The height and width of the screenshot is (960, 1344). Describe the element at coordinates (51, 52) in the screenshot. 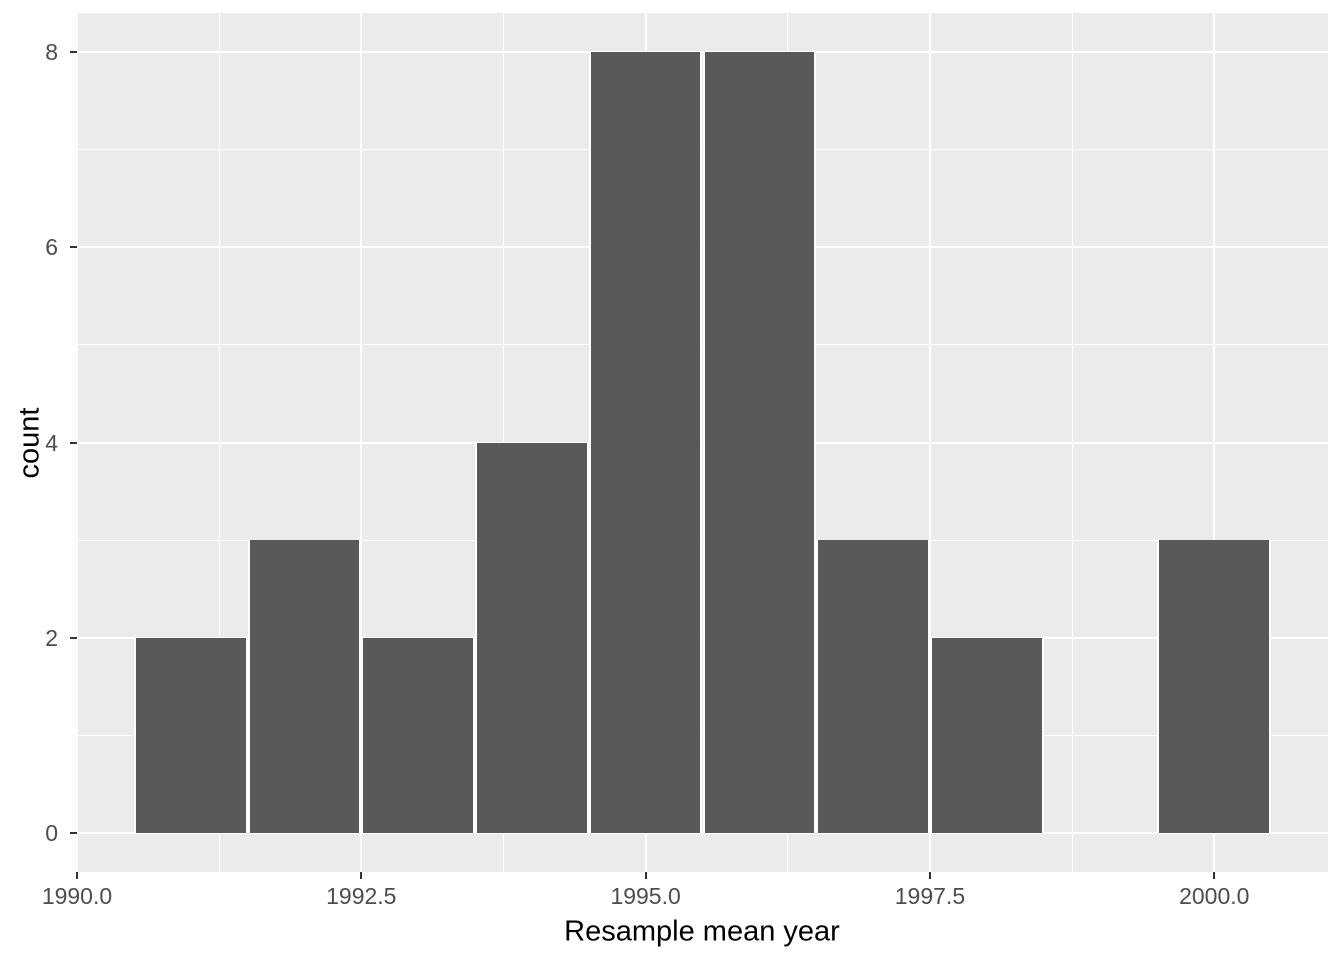

I see `y-tick-label: 8` at that location.